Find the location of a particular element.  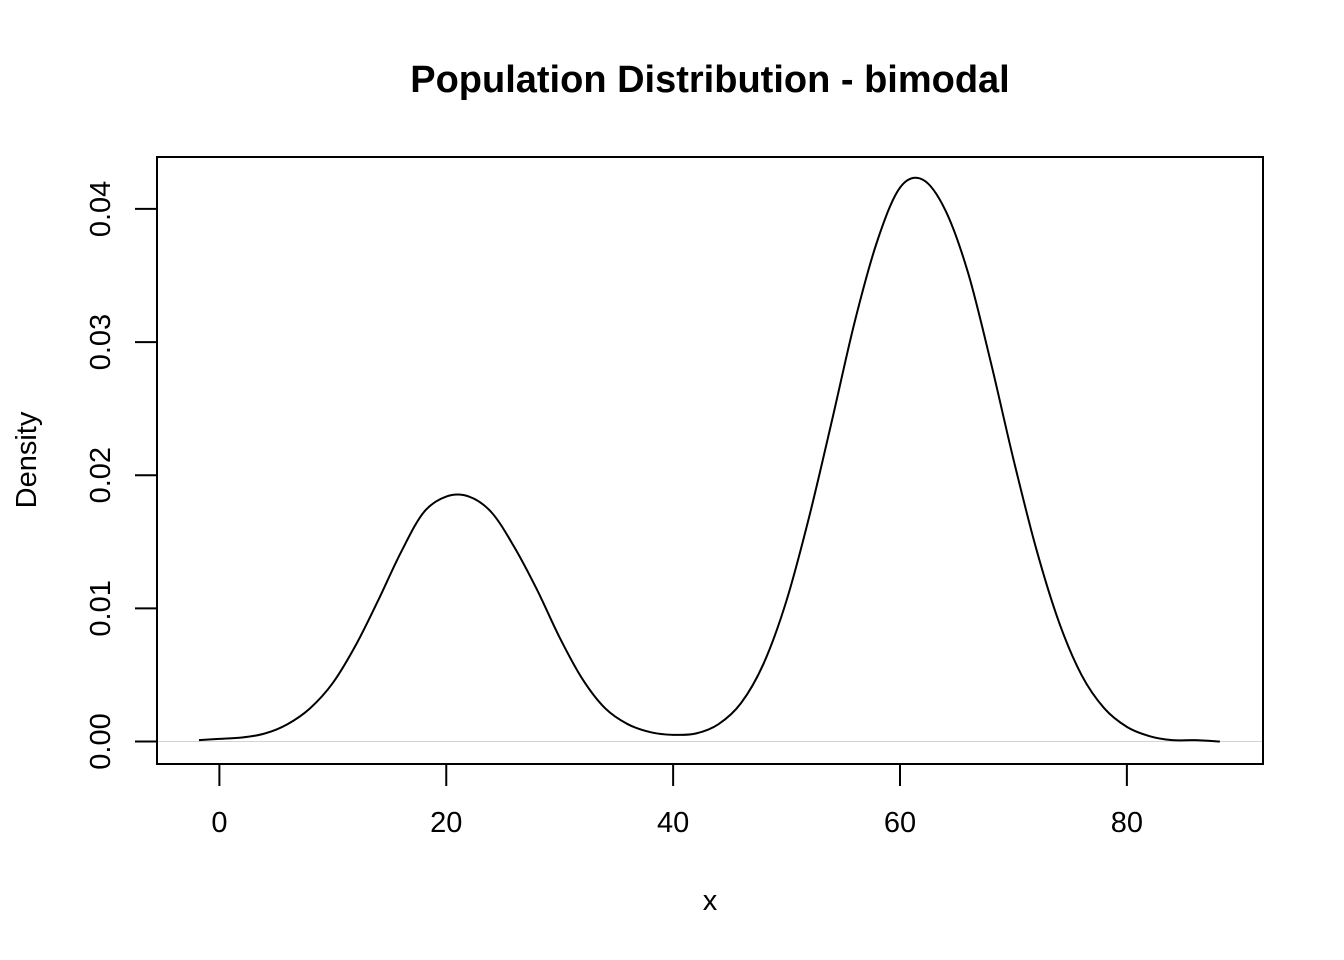

y-tick-label: 0.00 is located at coordinates (101, 741).